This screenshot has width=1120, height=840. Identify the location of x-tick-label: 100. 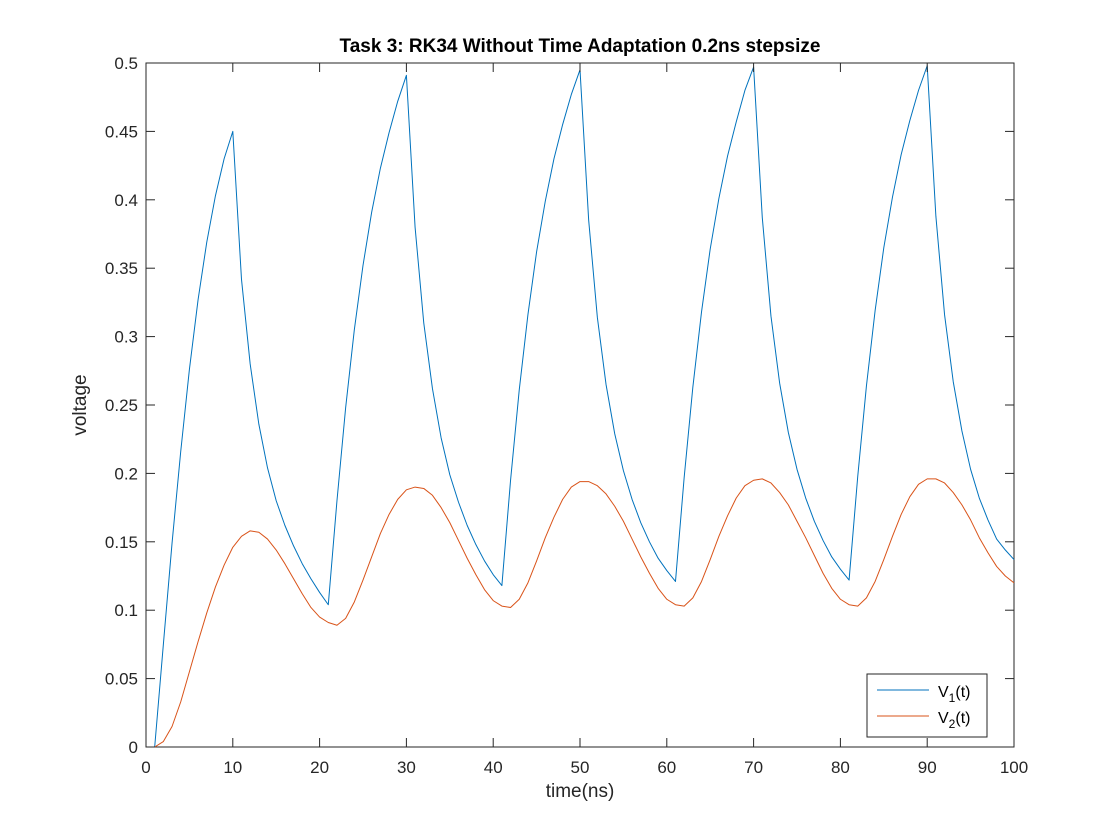
(1014, 767).